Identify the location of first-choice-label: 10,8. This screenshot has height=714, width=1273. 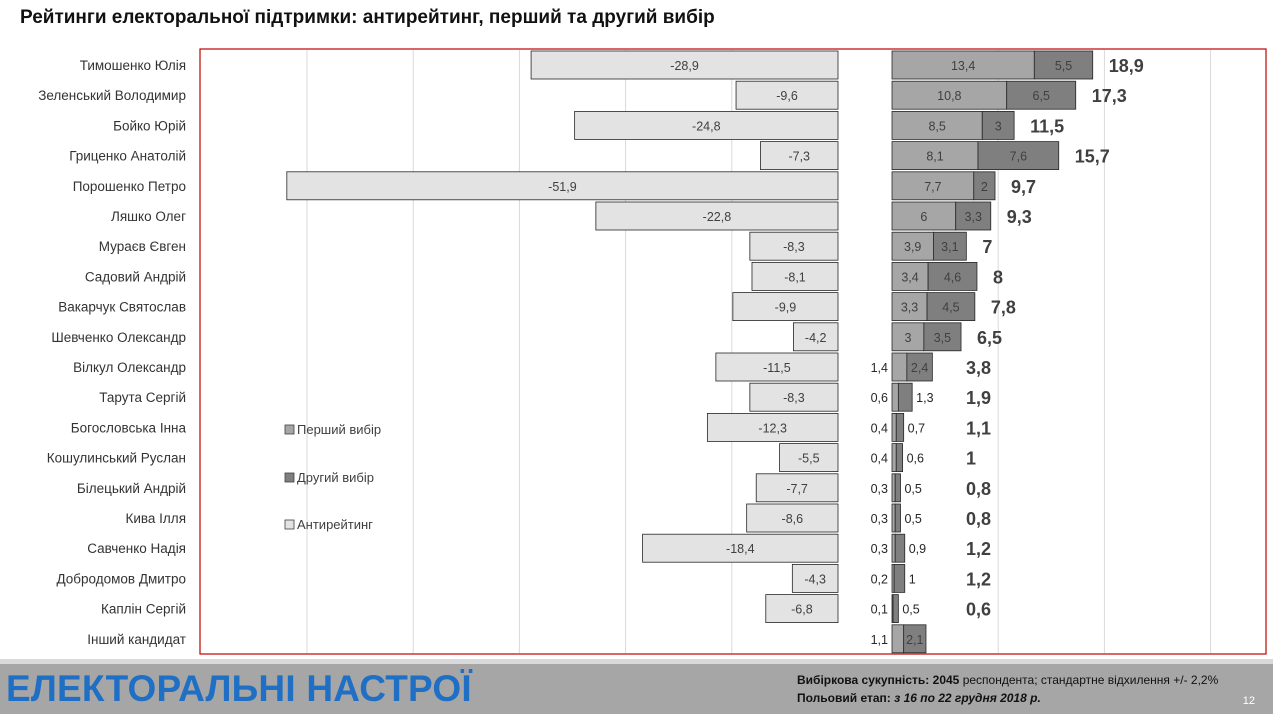
(949, 96).